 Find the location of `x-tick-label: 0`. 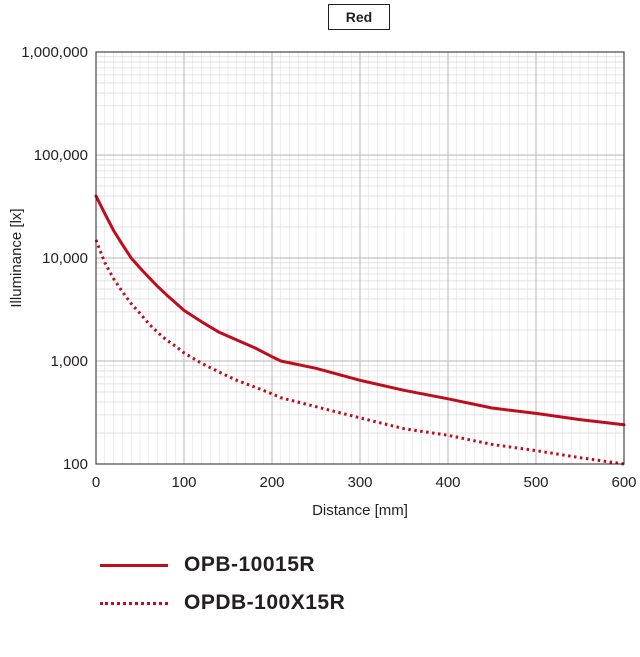

x-tick-label: 0 is located at coordinates (96, 482).